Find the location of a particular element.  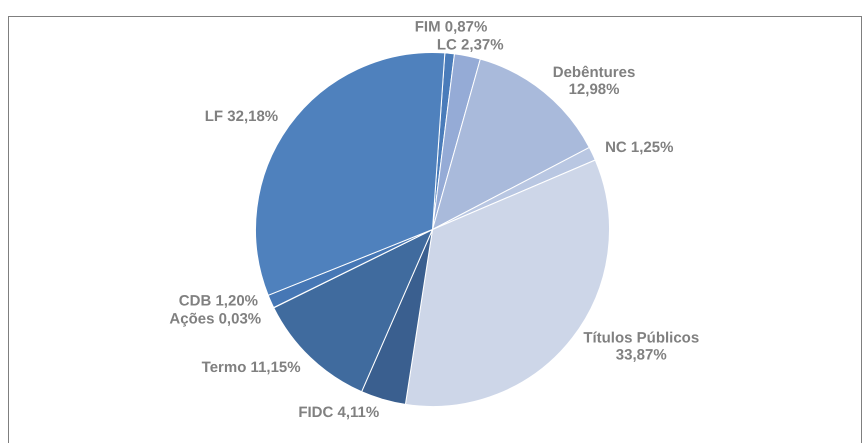

slice-label: LC 2,37% is located at coordinates (470, 45).